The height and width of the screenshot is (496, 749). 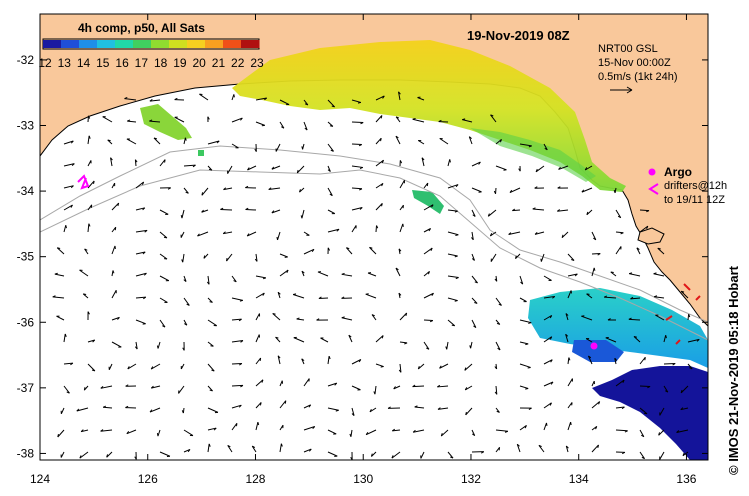 What do you see at coordinates (200, 63) in the screenshot?
I see `colorbar-tick-label: 20` at bounding box center [200, 63].